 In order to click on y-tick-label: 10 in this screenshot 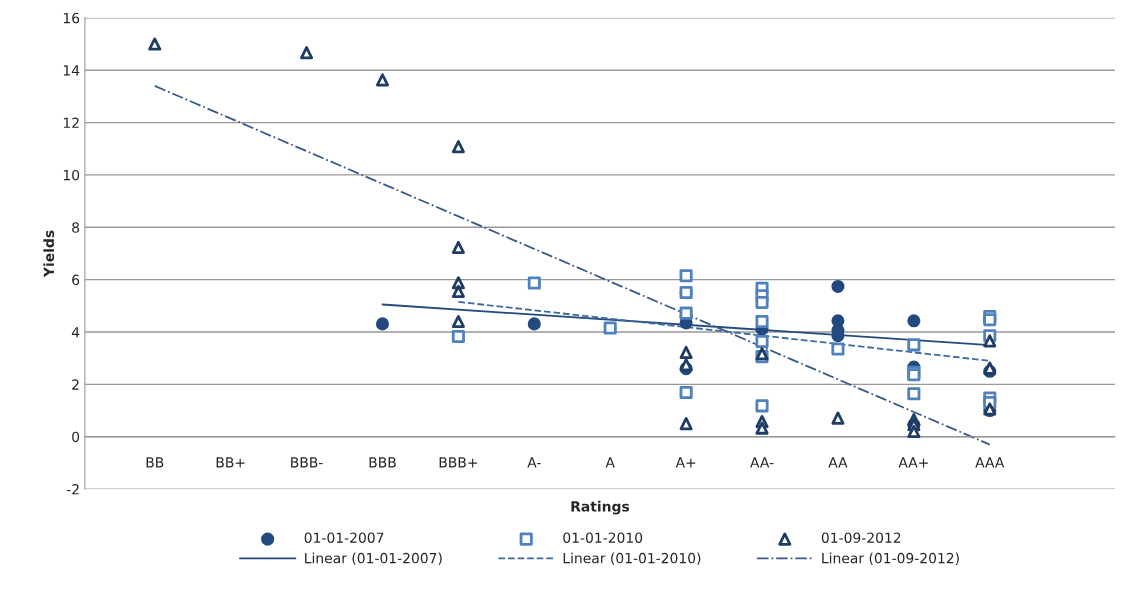, I will do `click(71, 175)`.